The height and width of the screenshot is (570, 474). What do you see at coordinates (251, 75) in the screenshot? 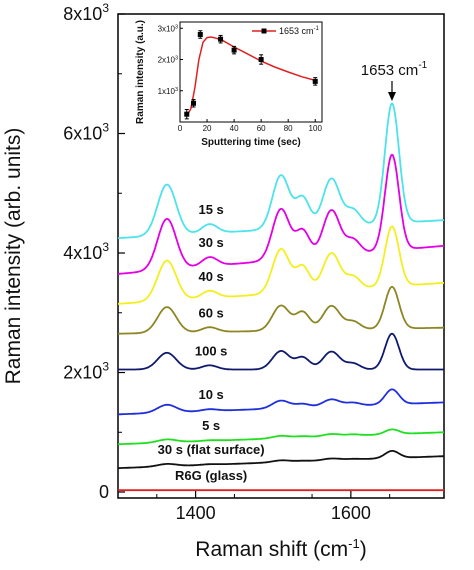
I see `inset-data` at bounding box center [251, 75].